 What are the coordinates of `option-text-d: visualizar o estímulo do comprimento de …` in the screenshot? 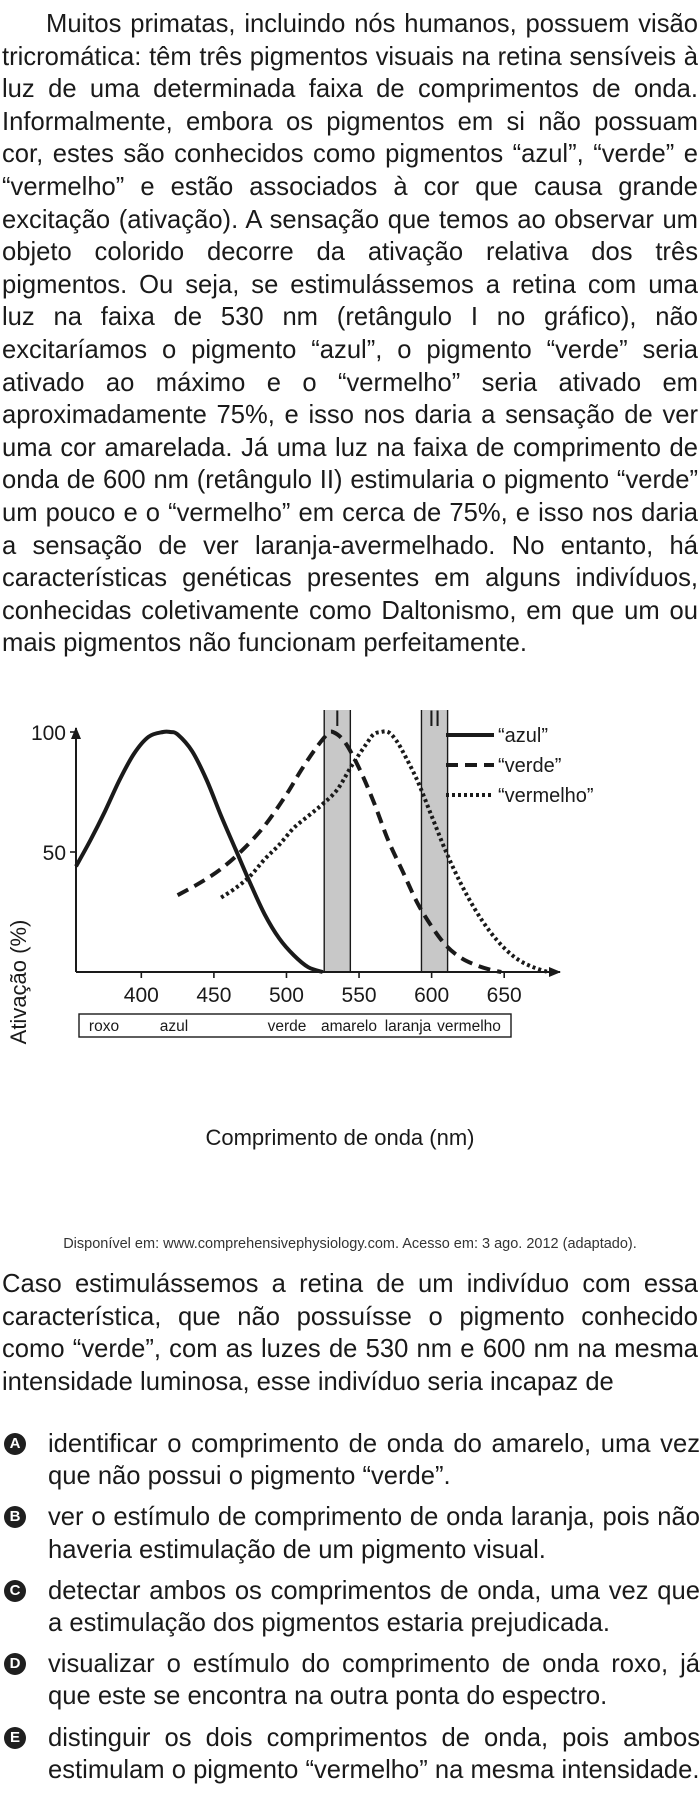 It's located at (374, 1680).